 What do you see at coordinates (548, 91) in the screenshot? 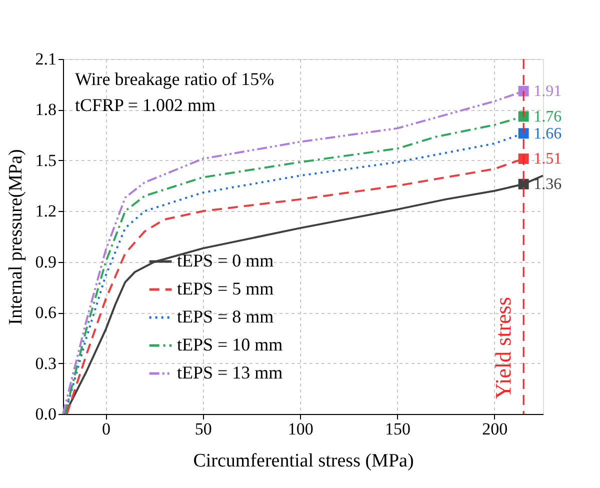
I see `data-label: 1.91` at bounding box center [548, 91].